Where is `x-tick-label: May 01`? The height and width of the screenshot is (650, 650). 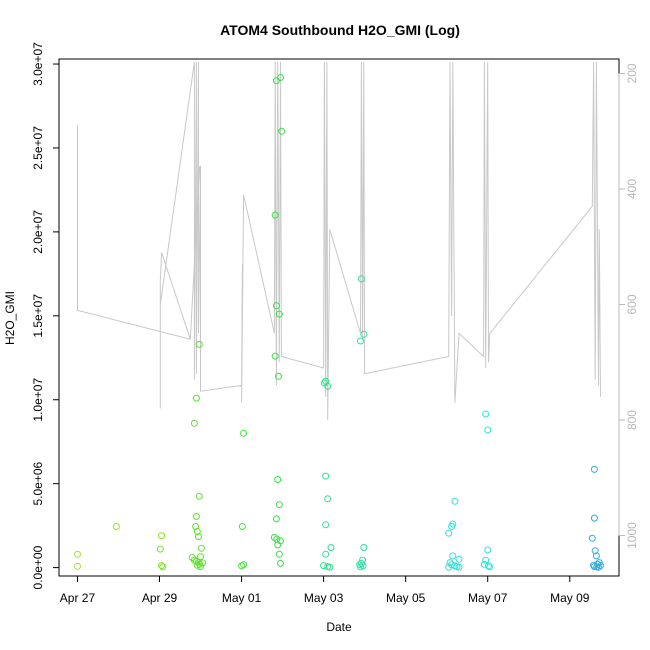 x-tick-label: May 01 is located at coordinates (242, 598).